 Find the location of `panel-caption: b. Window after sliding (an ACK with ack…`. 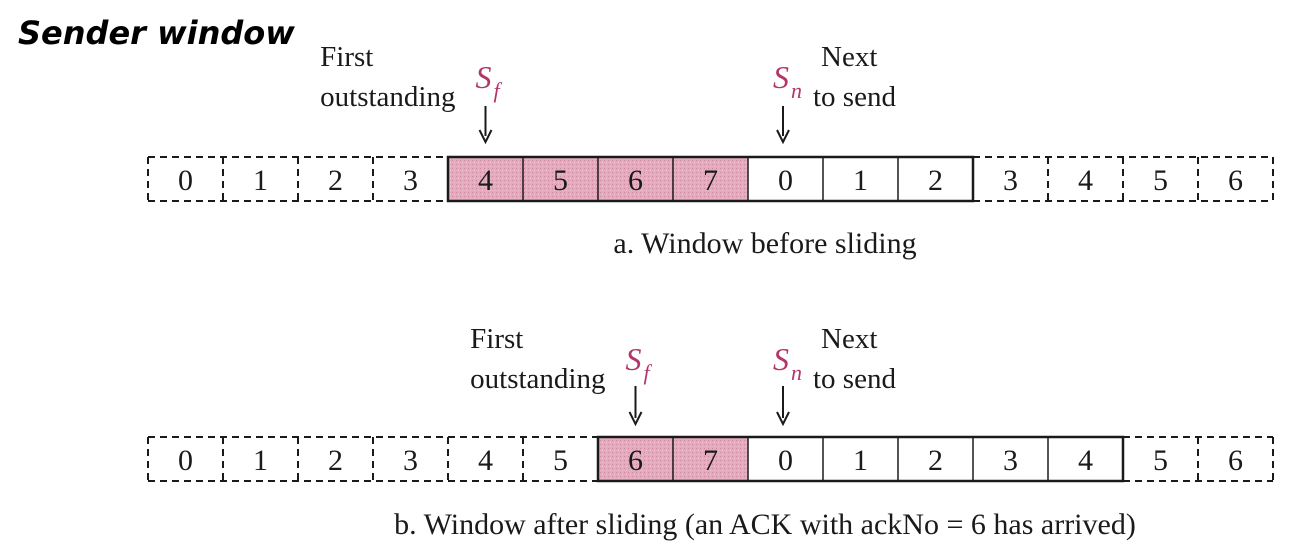

panel-caption: b. Window after sliding (an ACK with ack… is located at coordinates (765, 524).